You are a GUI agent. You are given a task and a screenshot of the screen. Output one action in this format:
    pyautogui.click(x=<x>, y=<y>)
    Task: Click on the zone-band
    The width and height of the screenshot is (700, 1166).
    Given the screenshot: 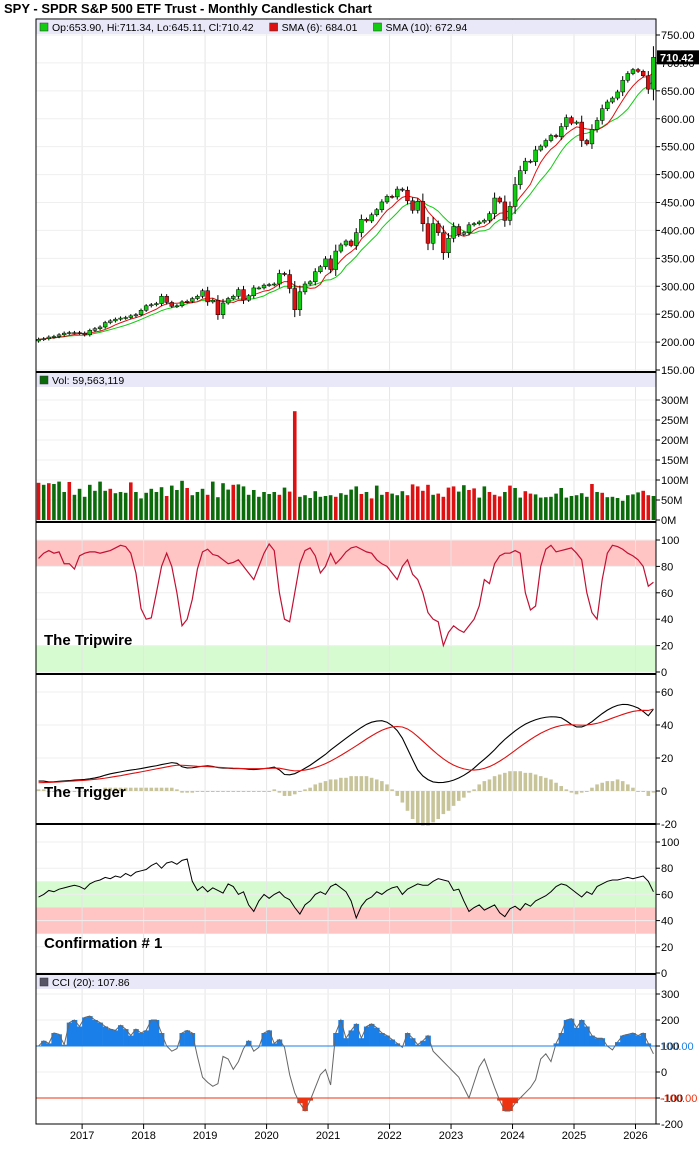 What is the action you would take?
    pyautogui.click(x=346, y=927)
    